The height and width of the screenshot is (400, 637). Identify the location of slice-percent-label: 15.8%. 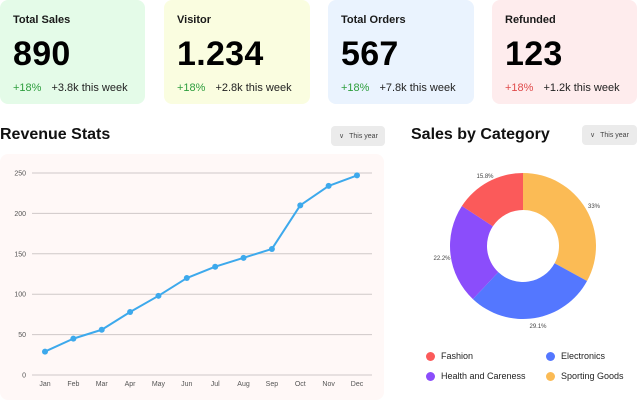
(485, 177).